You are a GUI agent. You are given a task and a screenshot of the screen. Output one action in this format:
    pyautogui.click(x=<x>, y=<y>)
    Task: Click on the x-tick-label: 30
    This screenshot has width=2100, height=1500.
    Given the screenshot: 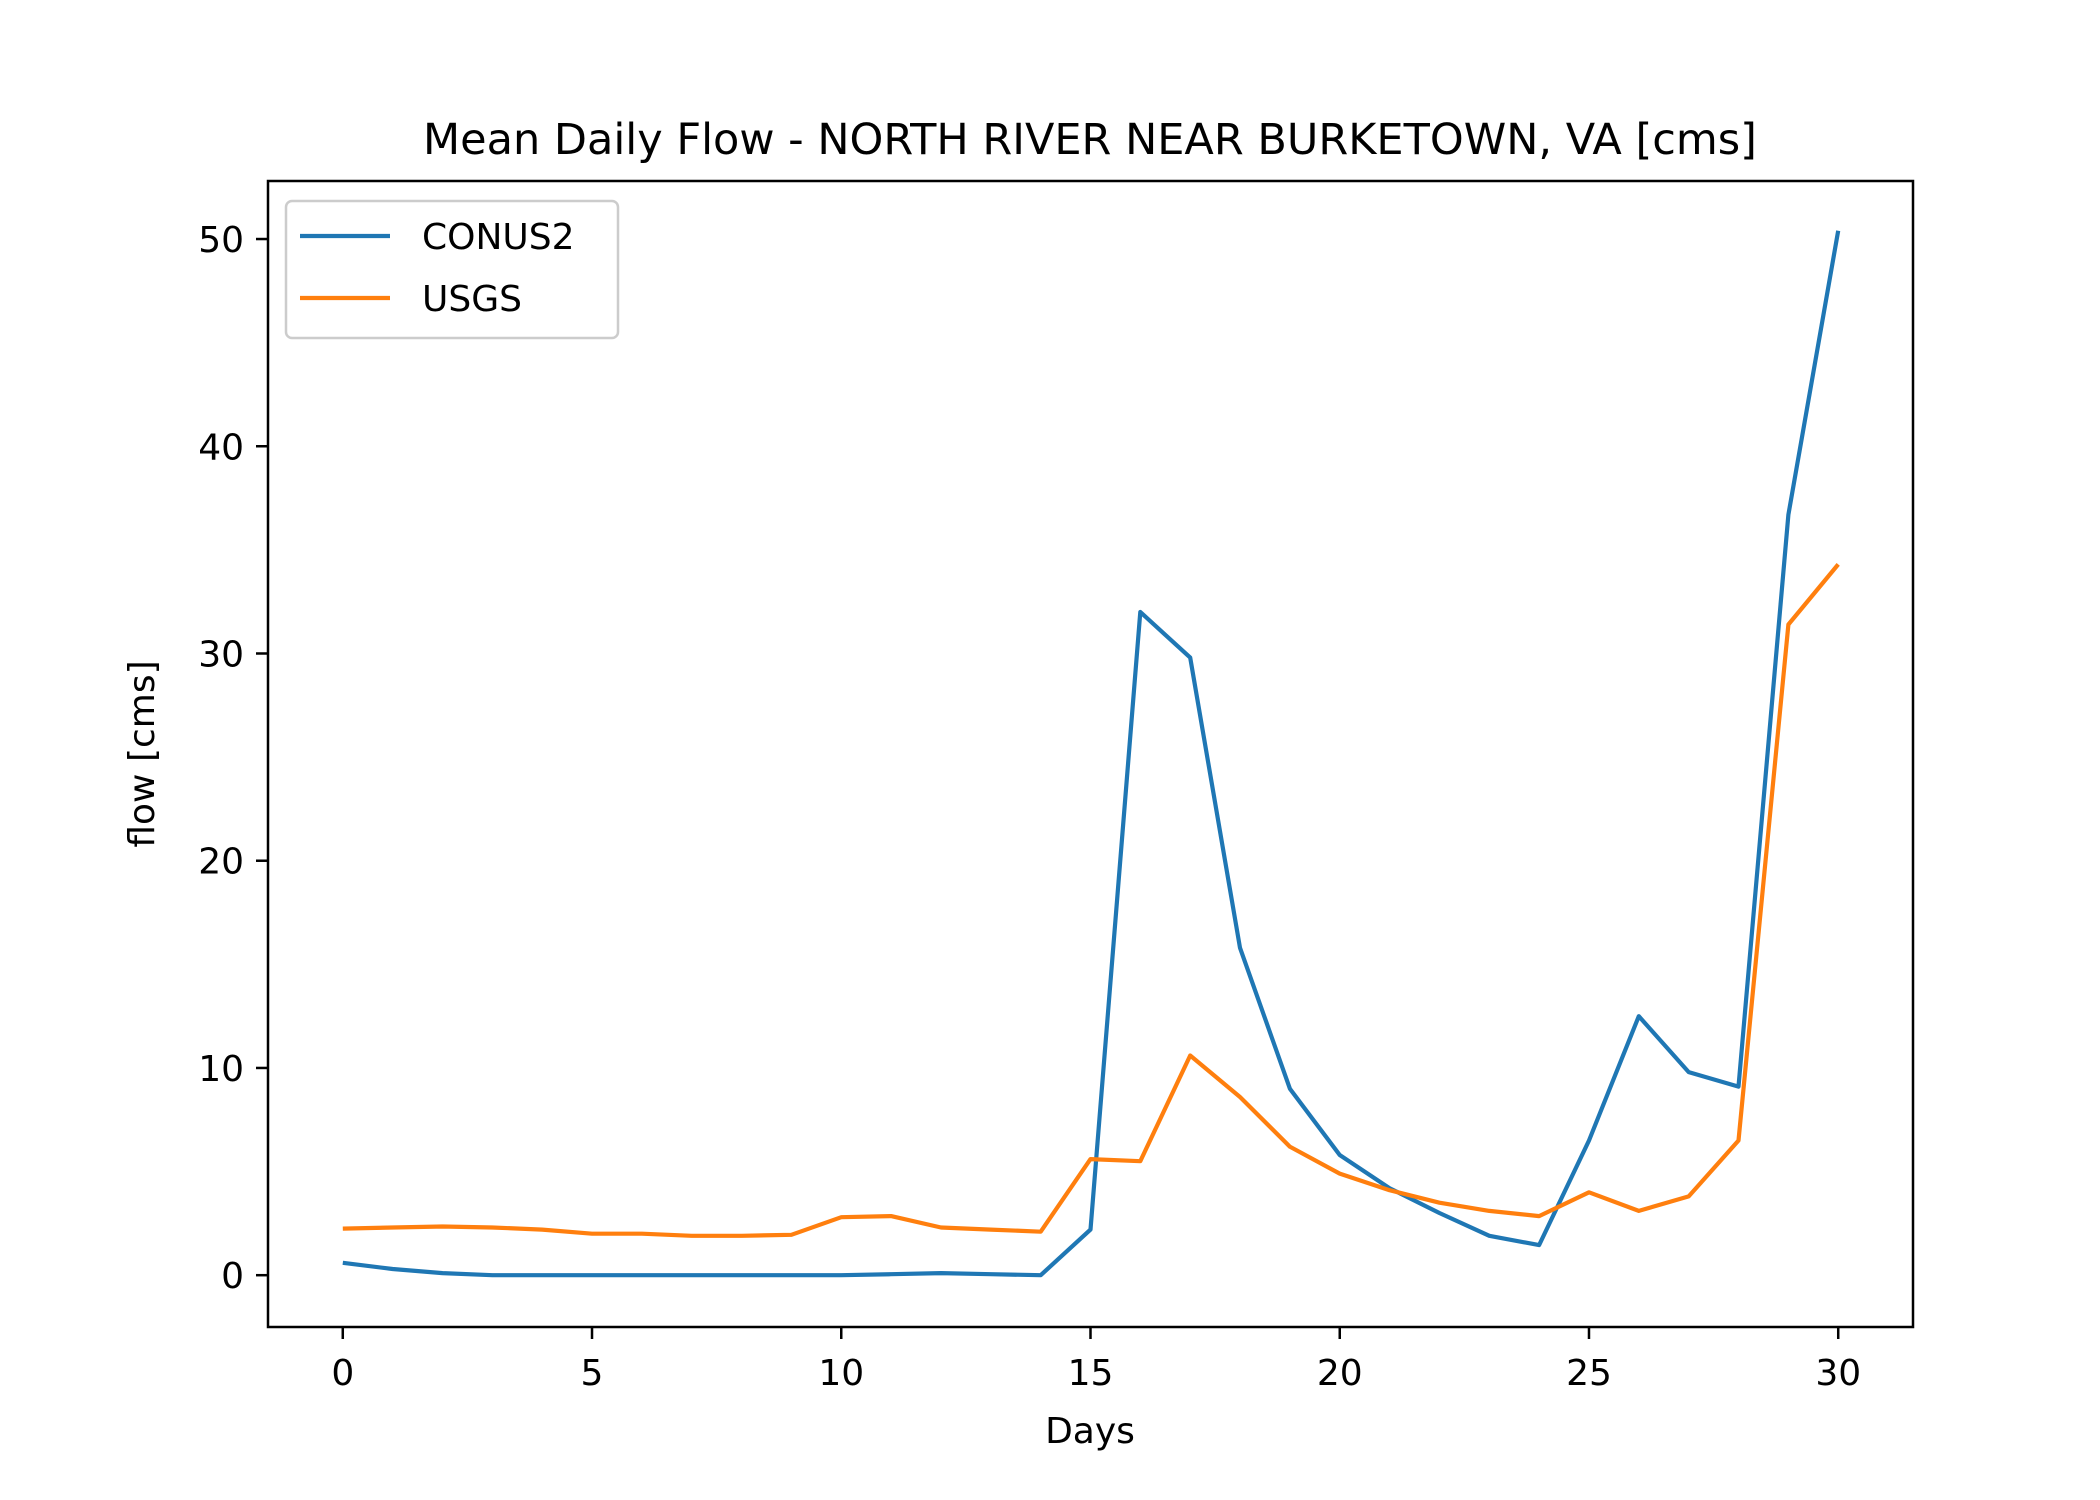 What is the action you would take?
    pyautogui.click(x=1838, y=1373)
    